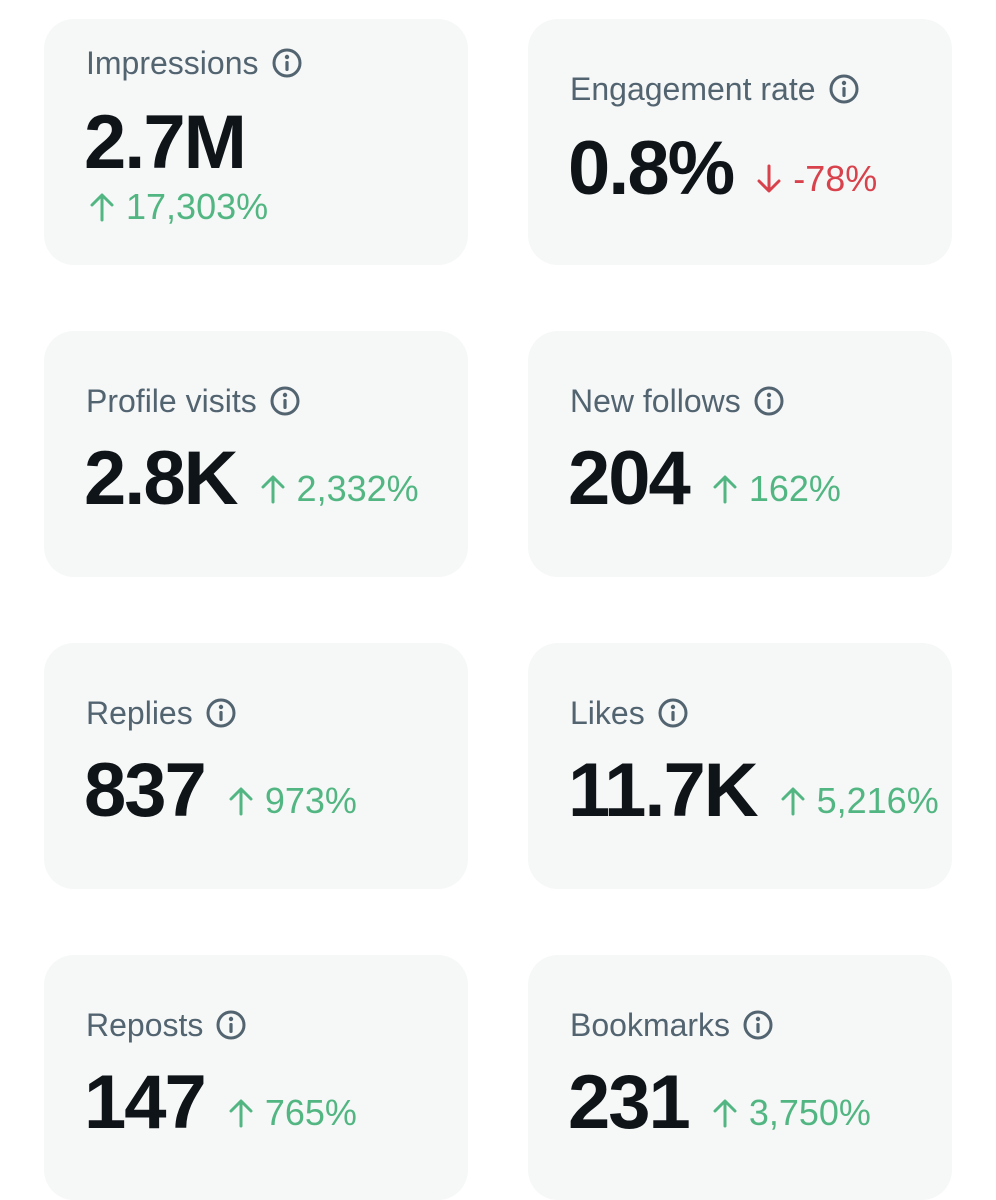 The width and height of the screenshot is (996, 1200). I want to click on reposts-card: Reposts 147 765%, so click(256, 1077).